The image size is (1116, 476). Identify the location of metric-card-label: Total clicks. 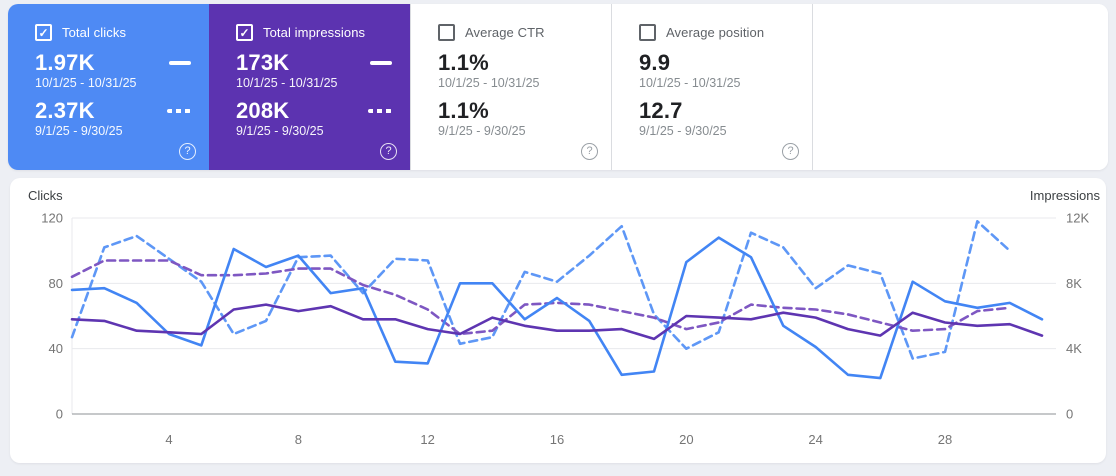
(94, 32).